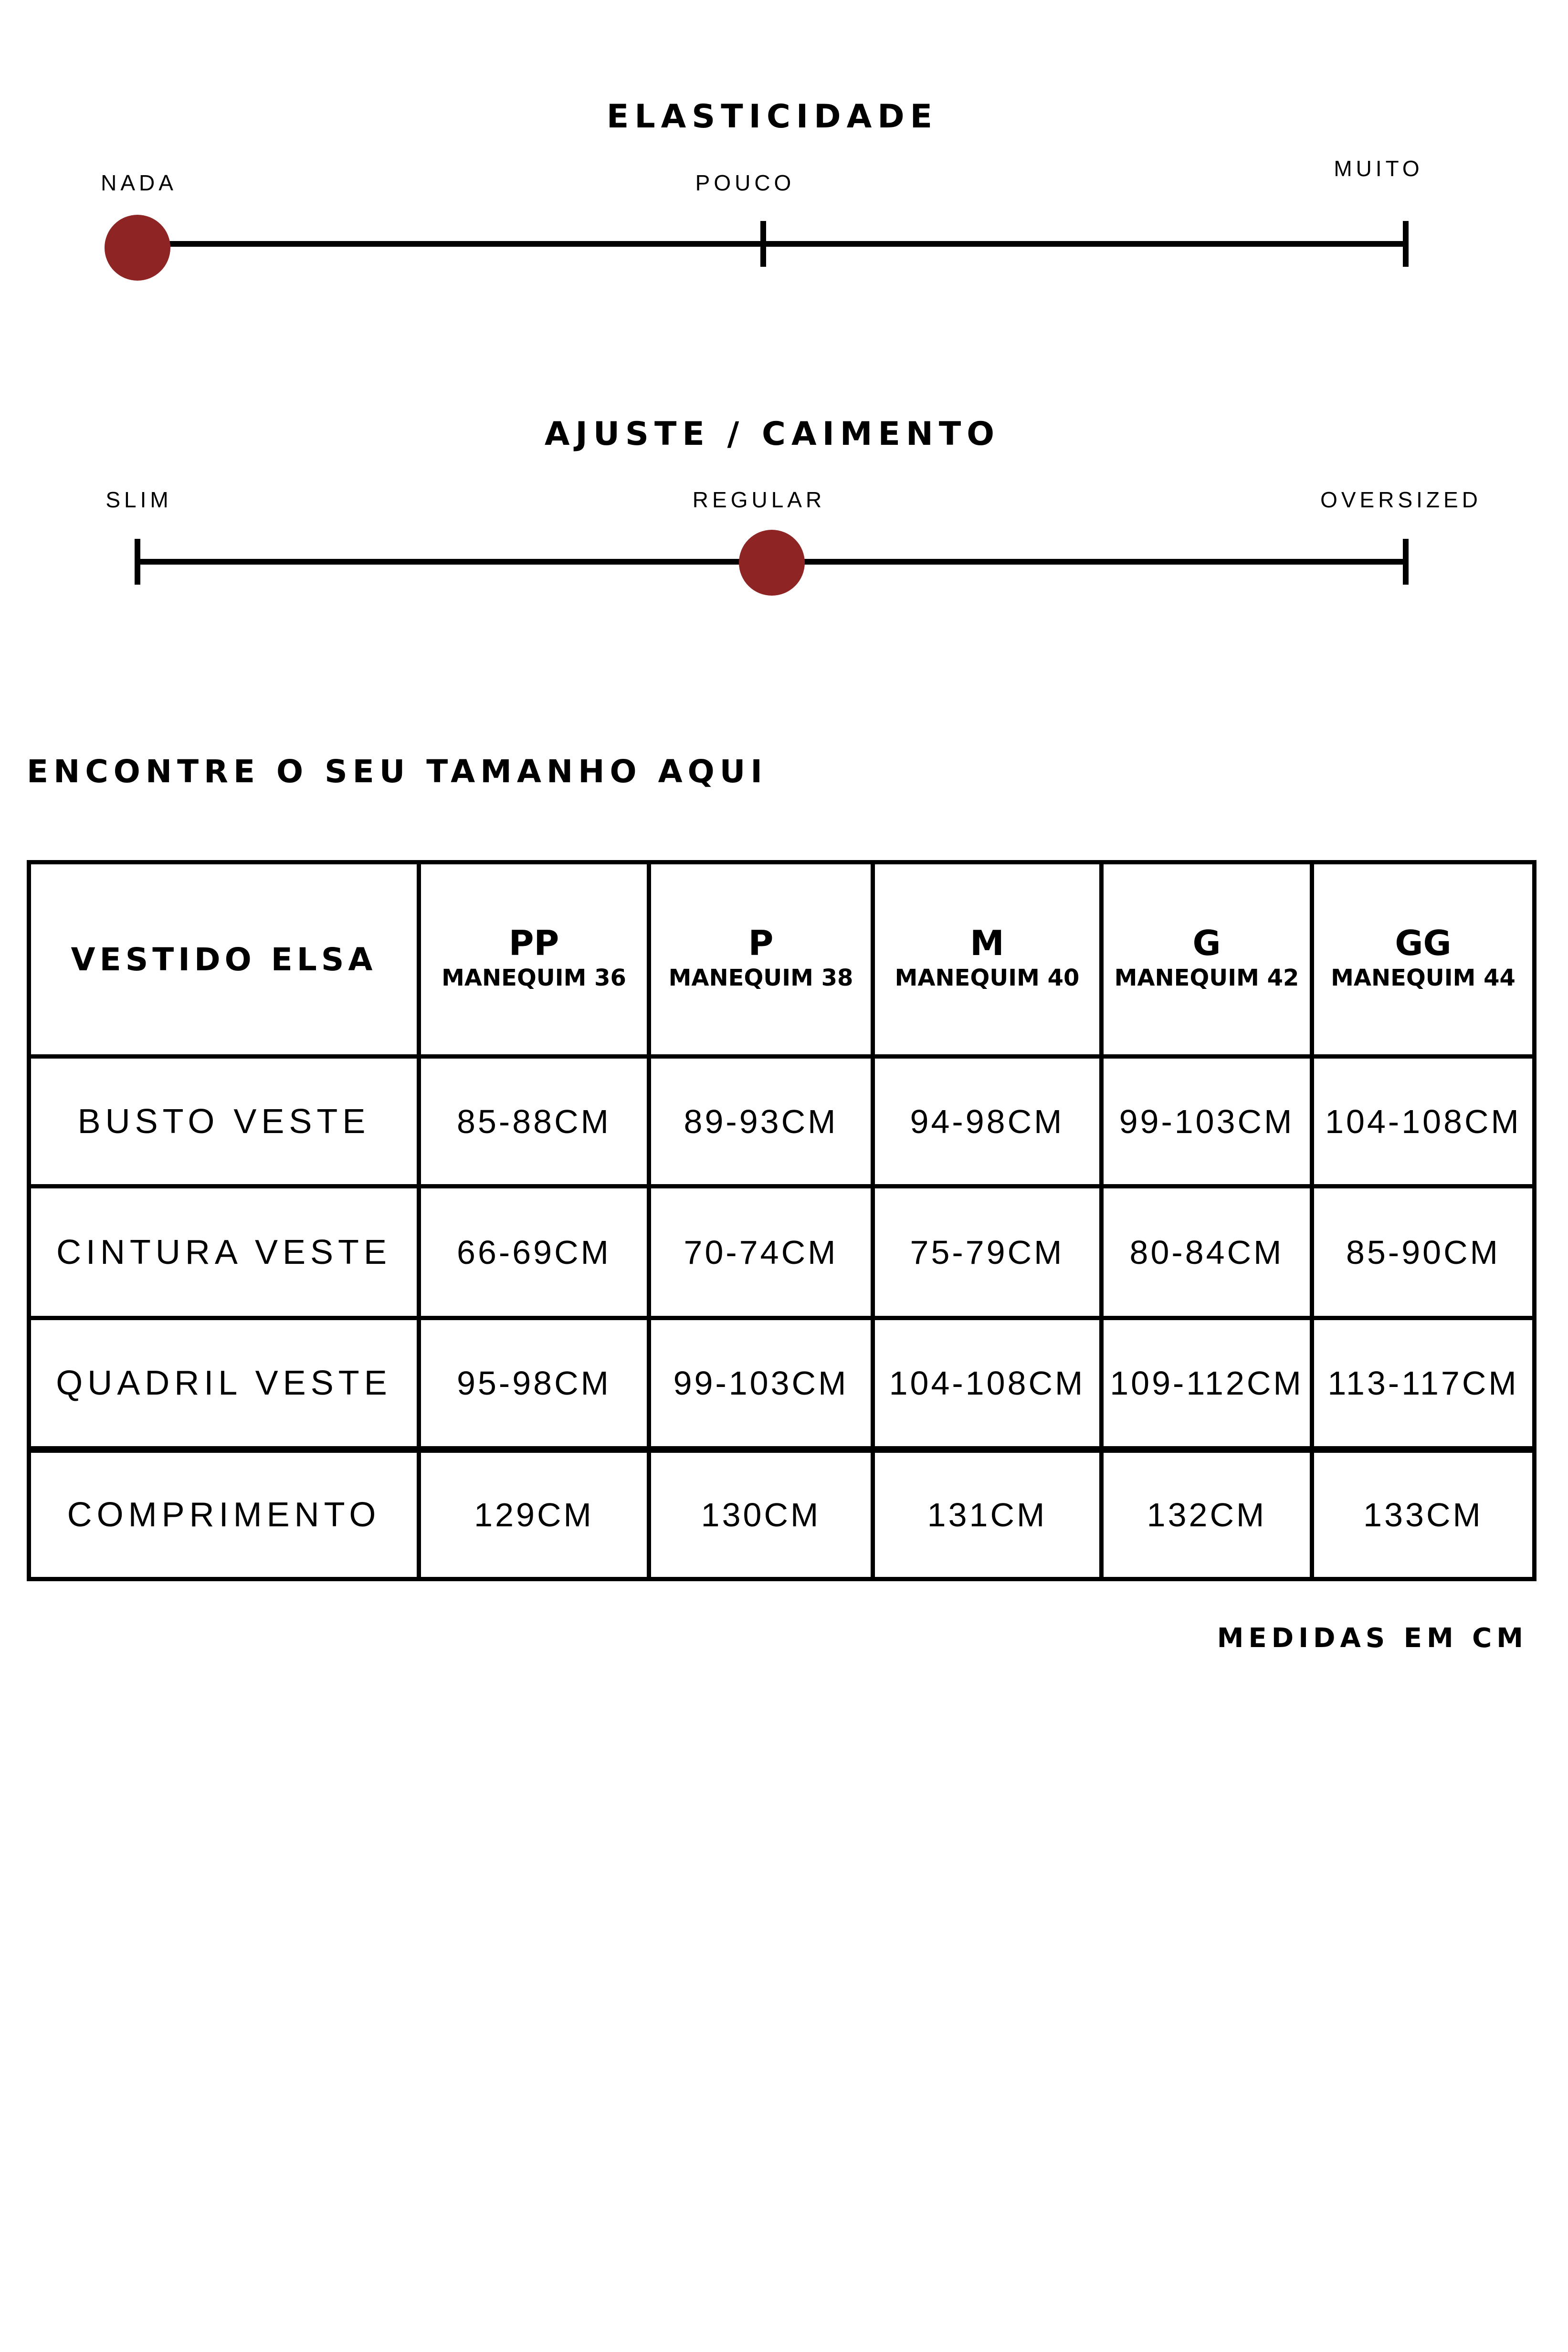 This screenshot has width=1568, height=2352. I want to click on fit-label-oversized: OVERSIZED, so click(1401, 500).